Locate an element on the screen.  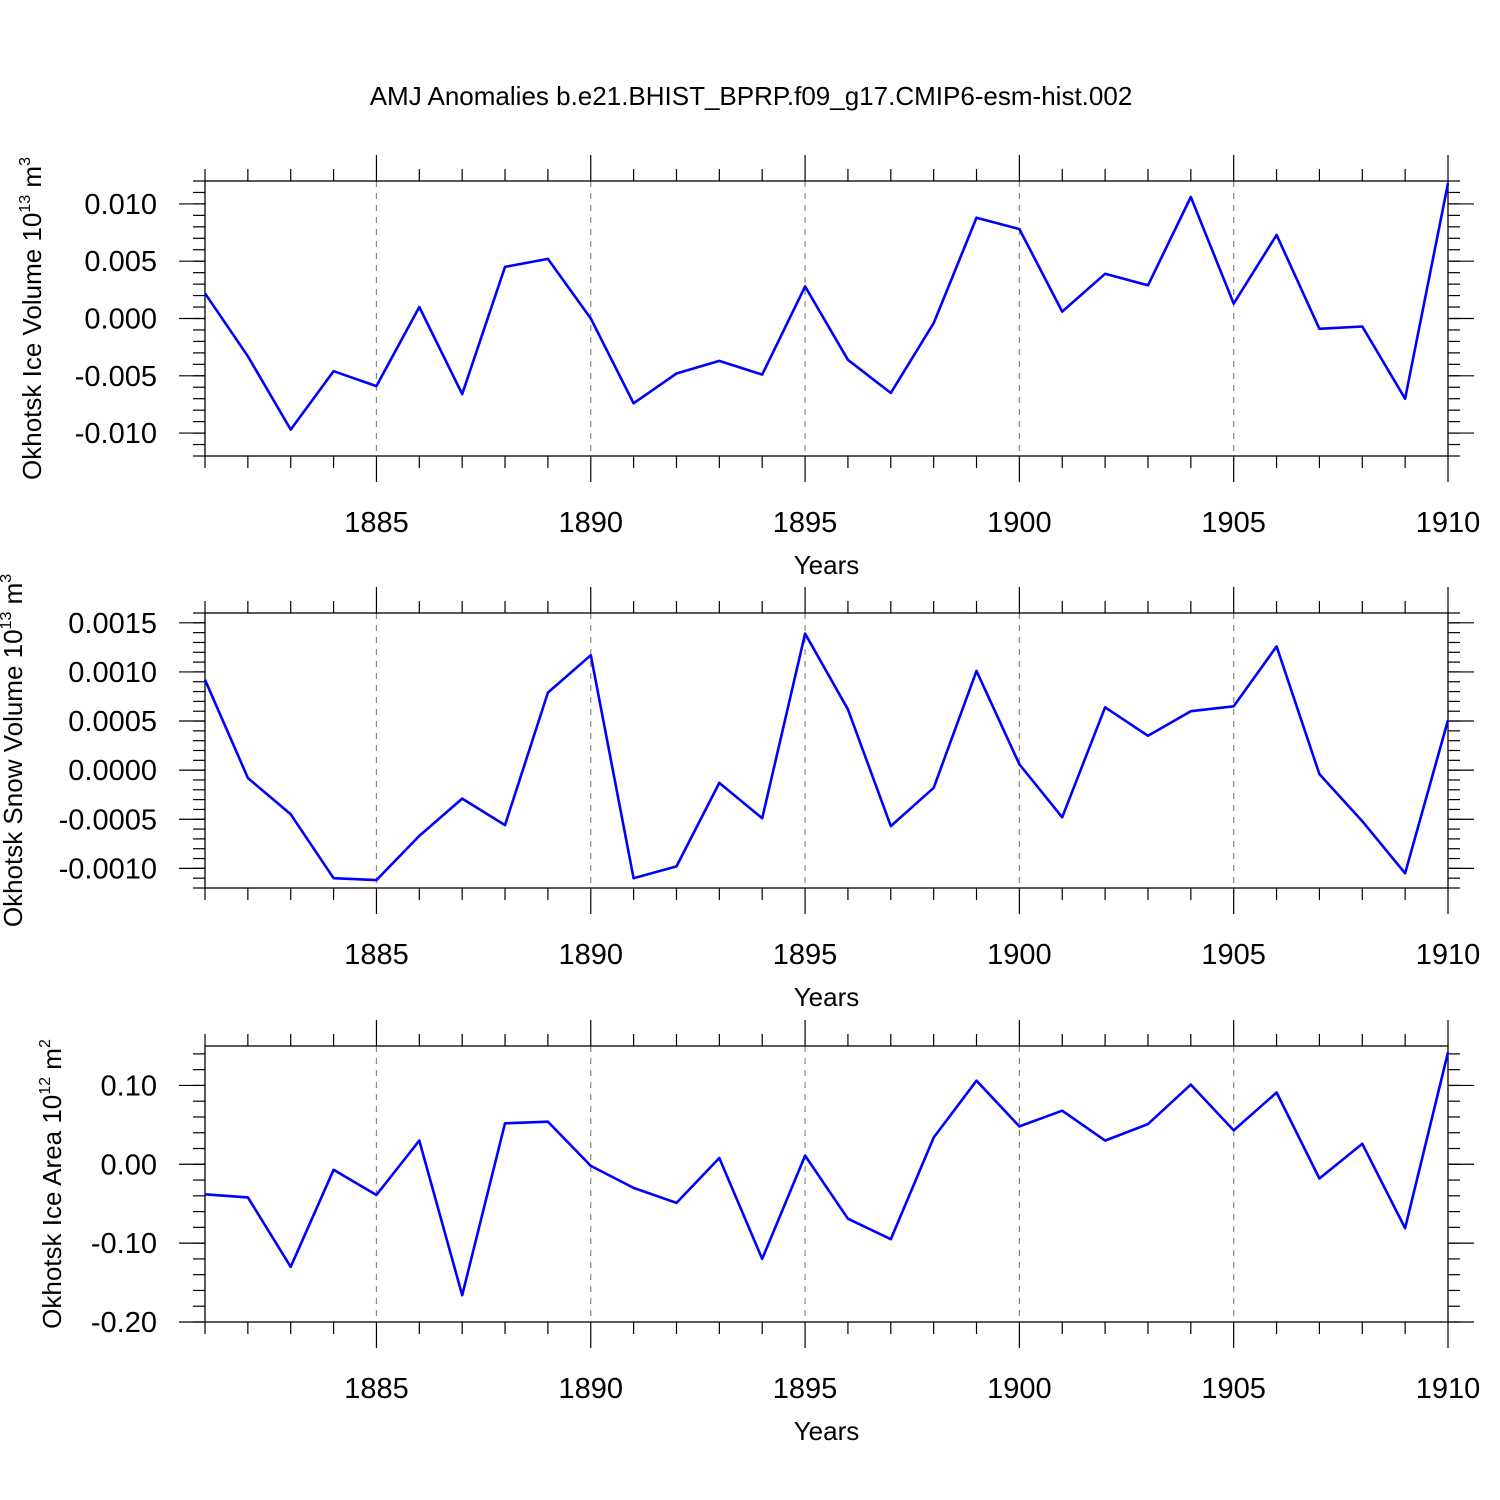
y-tick-label: 0.000 is located at coordinates (120, 320).